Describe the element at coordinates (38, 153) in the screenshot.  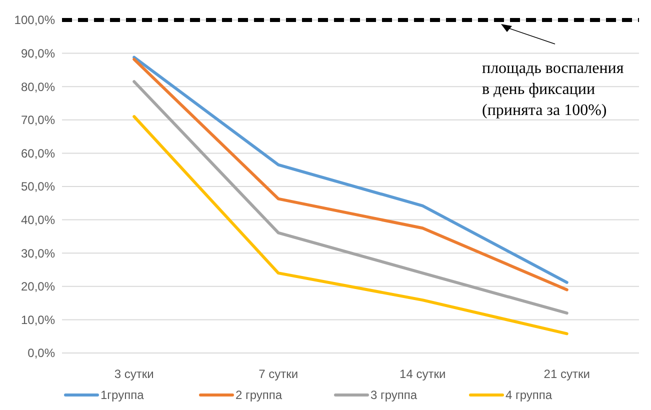
I see `y-tick-label: 60,0%` at that location.